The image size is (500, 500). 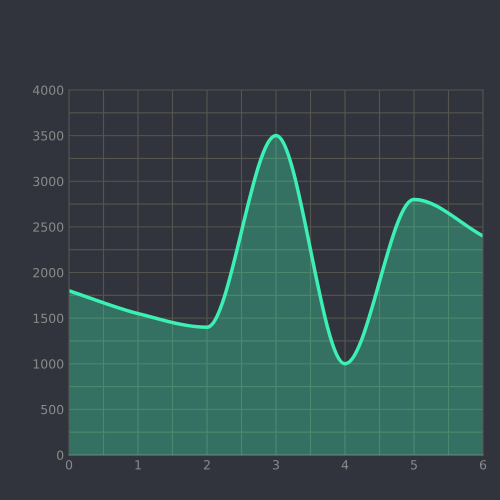 What do you see at coordinates (49, 364) in the screenshot?
I see `y-tick-label: 1000` at bounding box center [49, 364].